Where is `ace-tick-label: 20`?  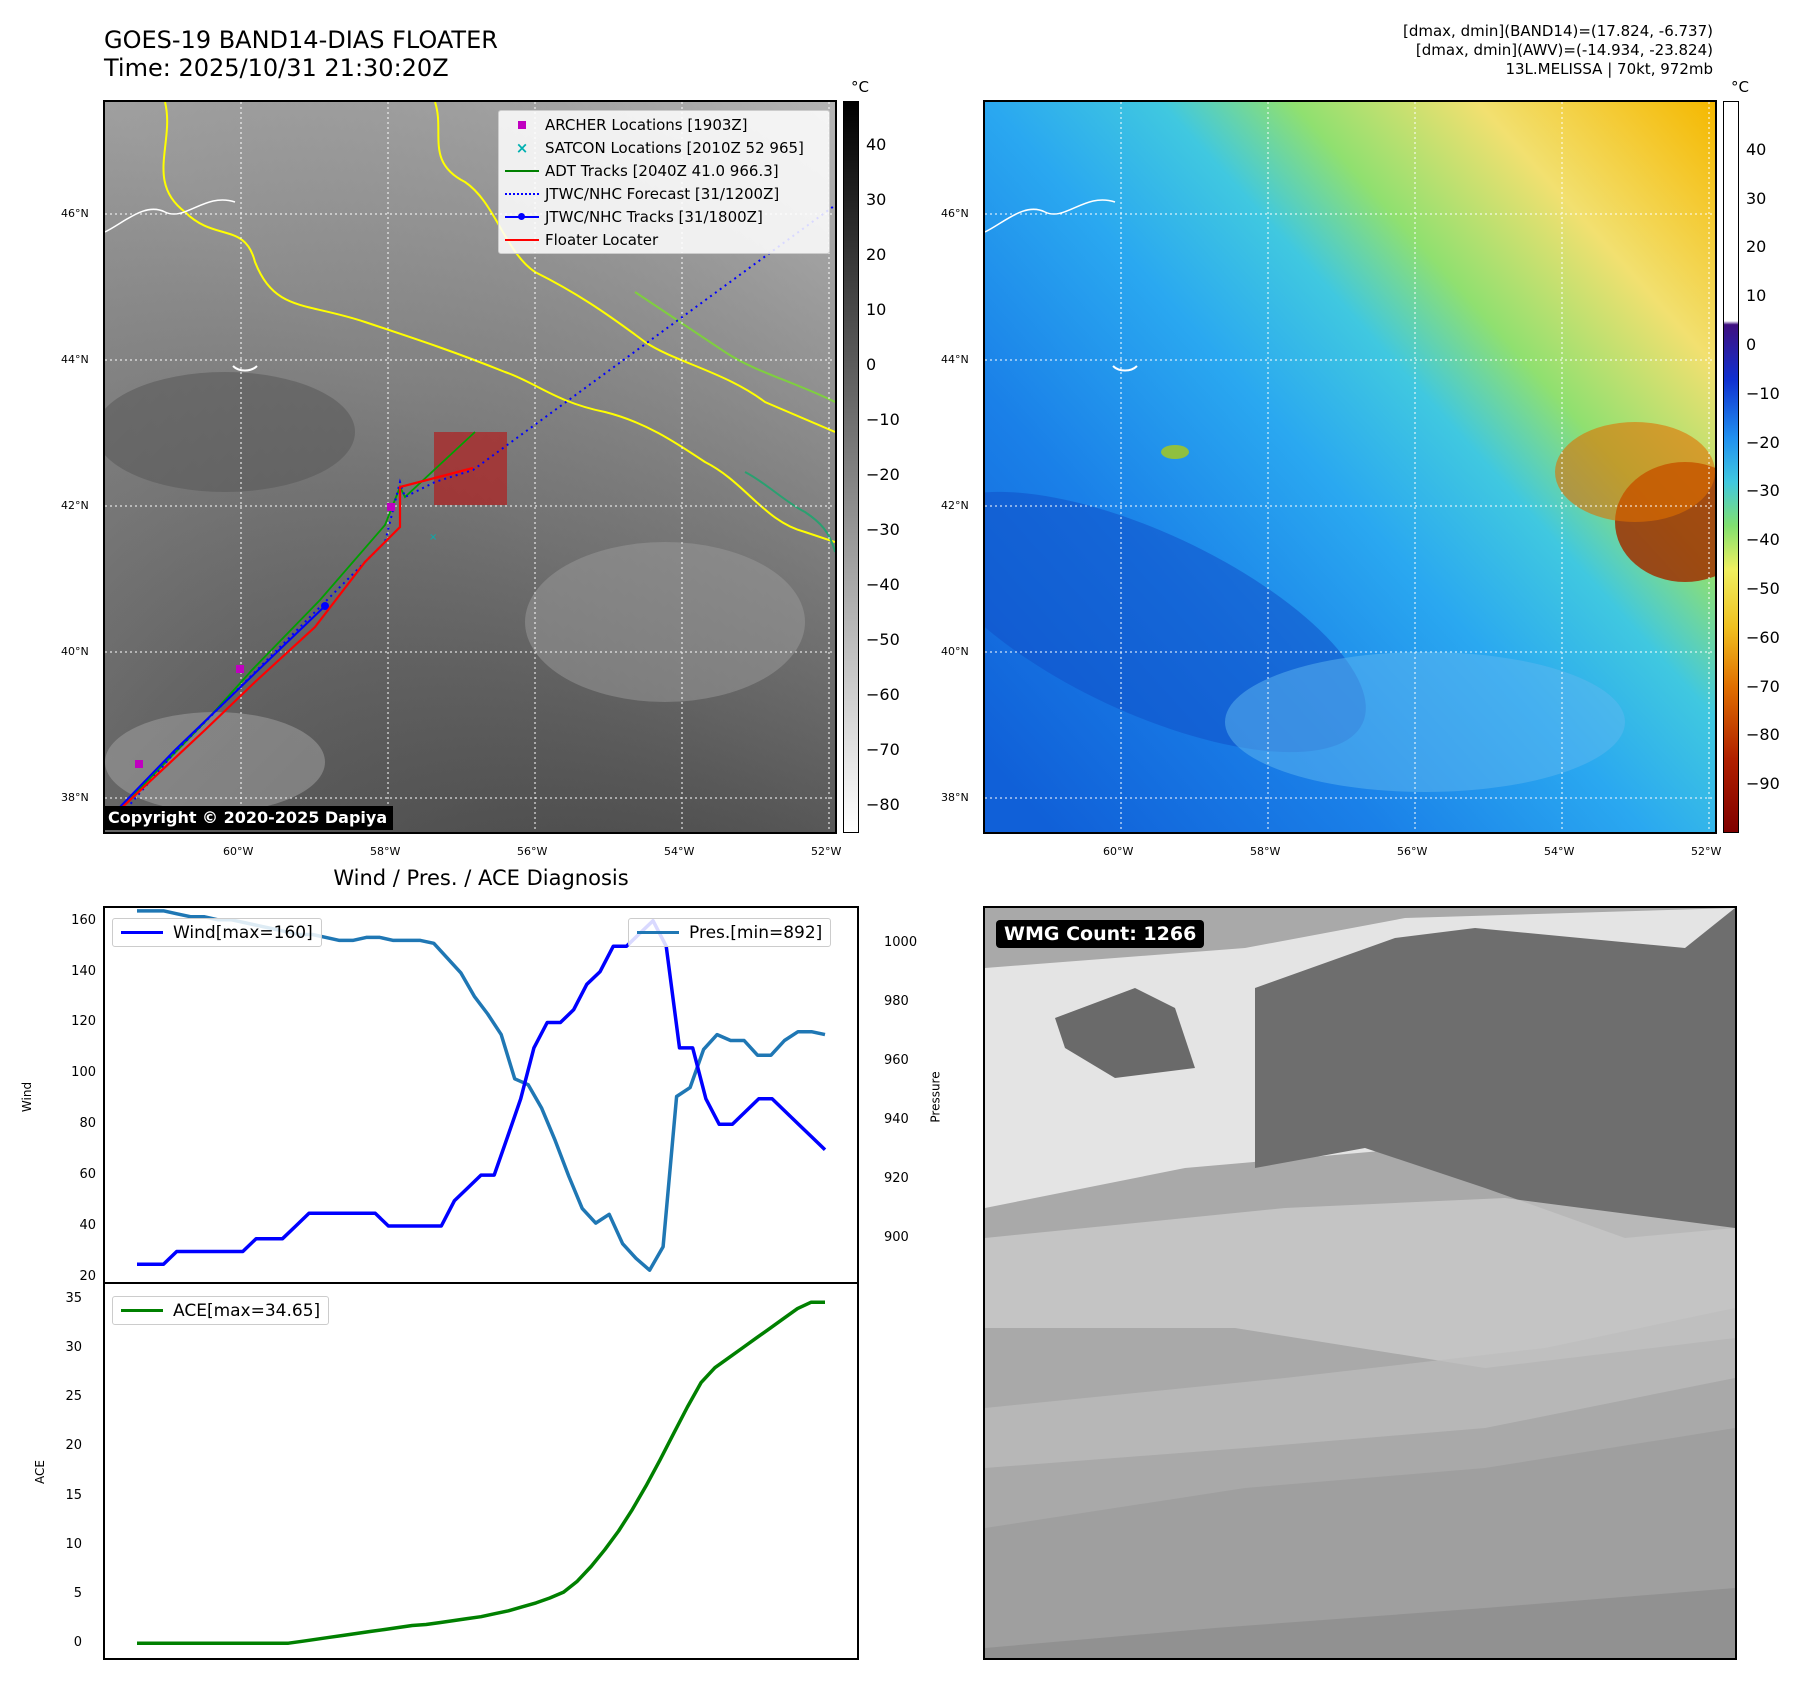 ace-tick-label: 20 is located at coordinates (73, 1446).